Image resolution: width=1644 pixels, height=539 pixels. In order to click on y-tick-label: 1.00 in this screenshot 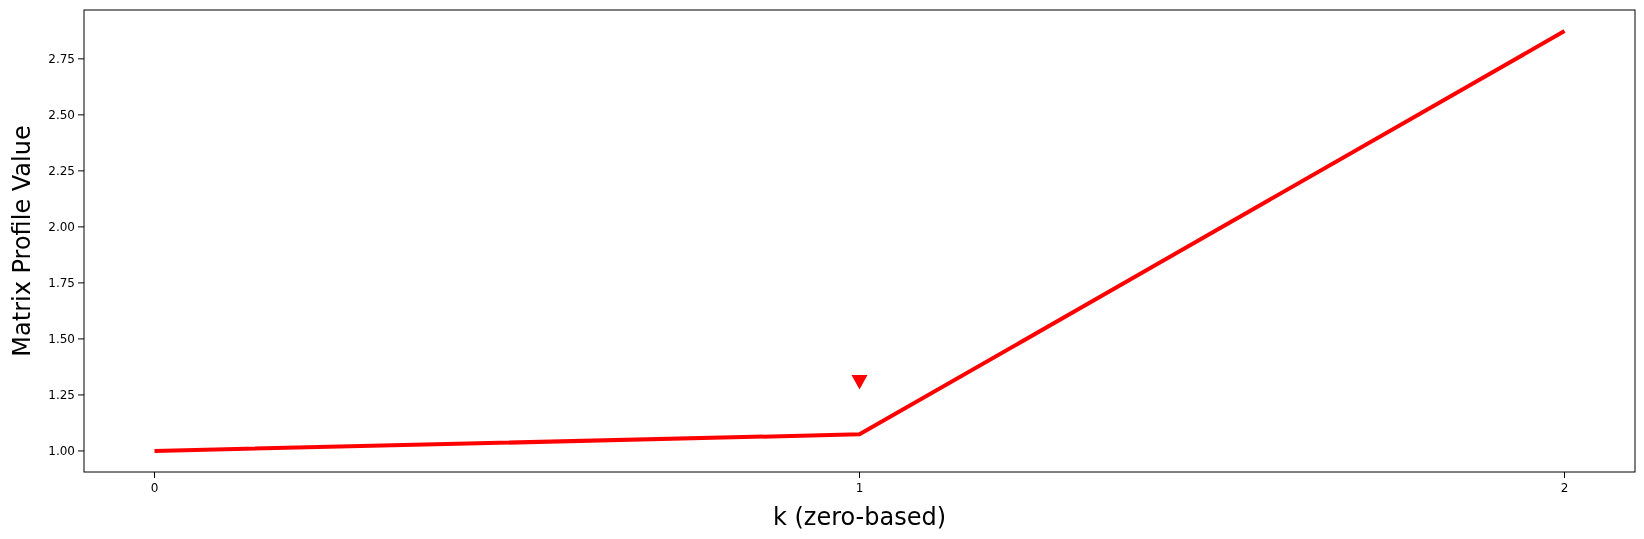, I will do `click(61, 451)`.